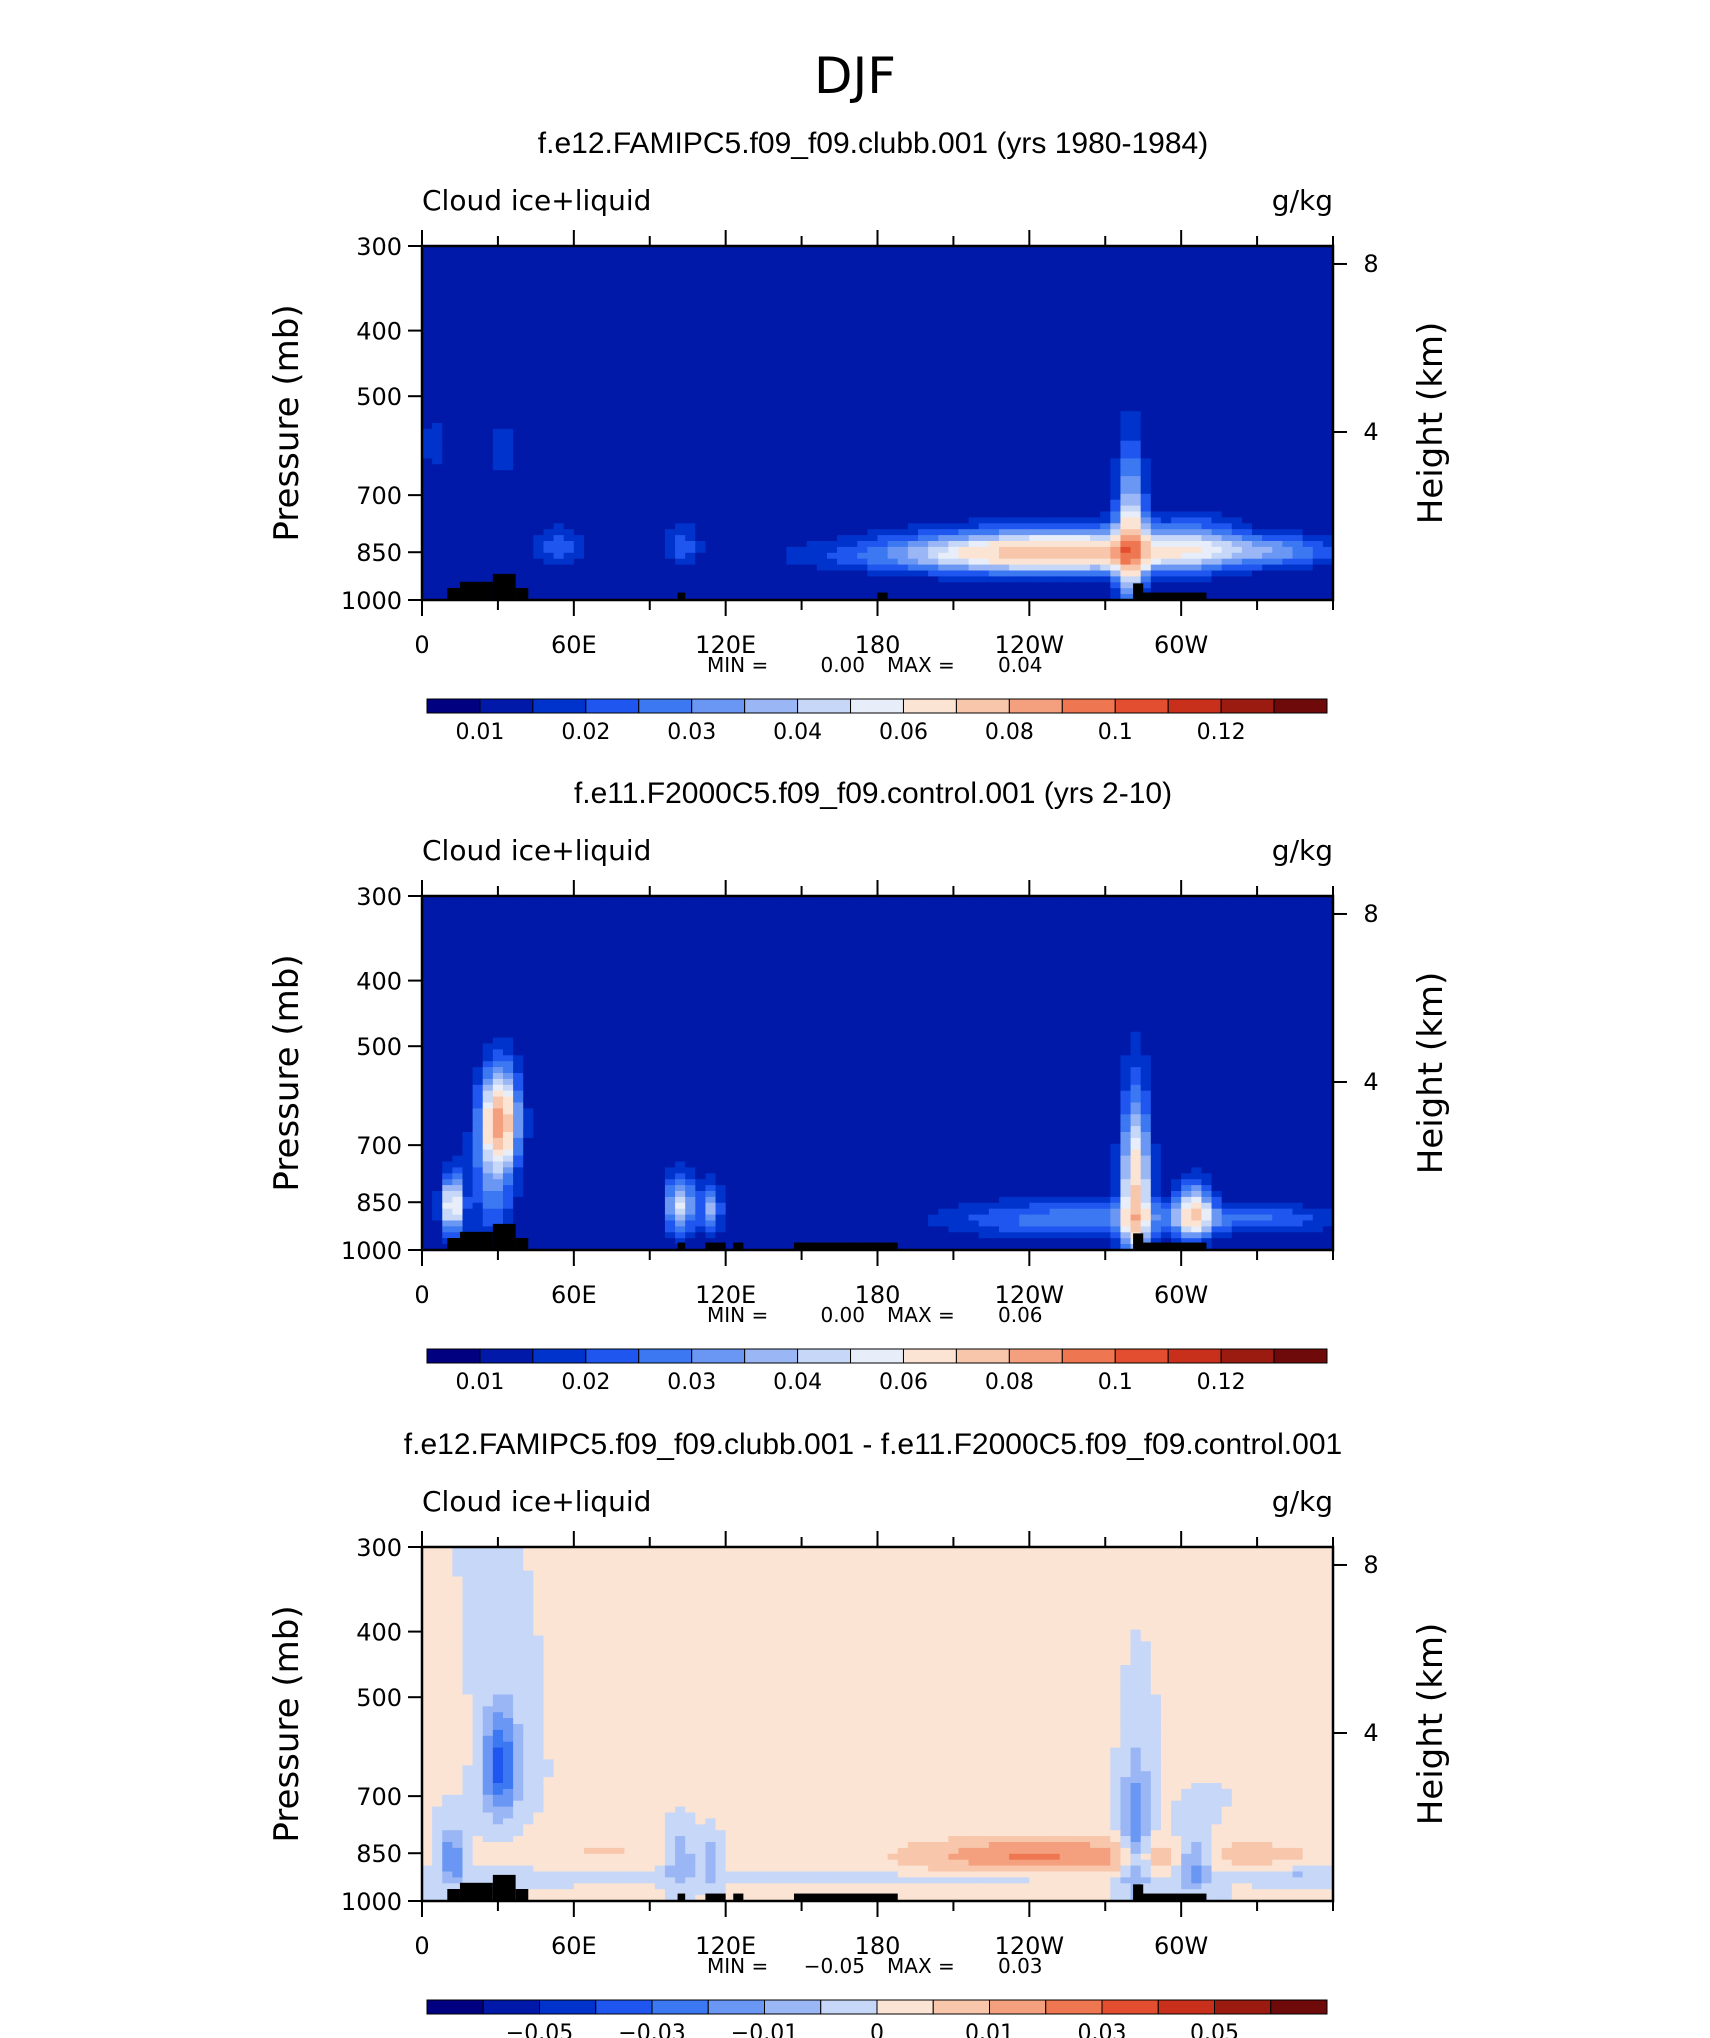 This screenshot has width=1710, height=2038. I want to click on field-label: Cloud ice+liquid, so click(536, 200).